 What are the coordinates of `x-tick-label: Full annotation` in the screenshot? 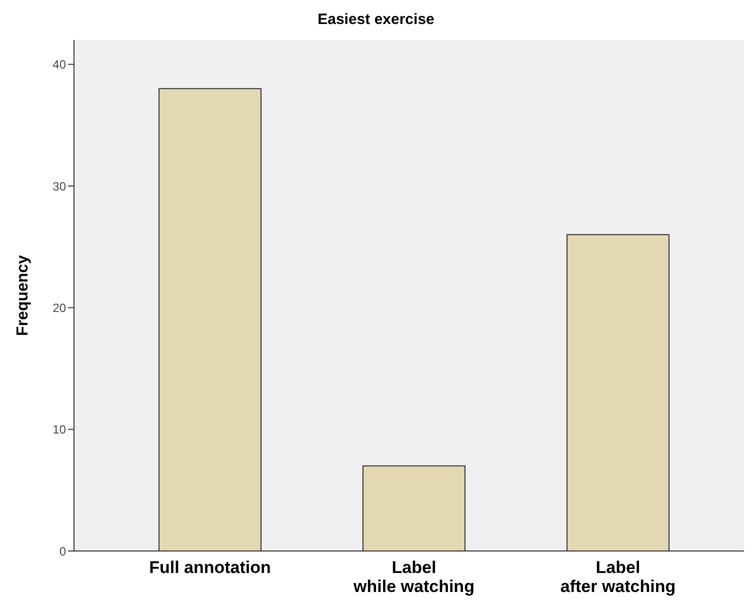 It's located at (210, 567).